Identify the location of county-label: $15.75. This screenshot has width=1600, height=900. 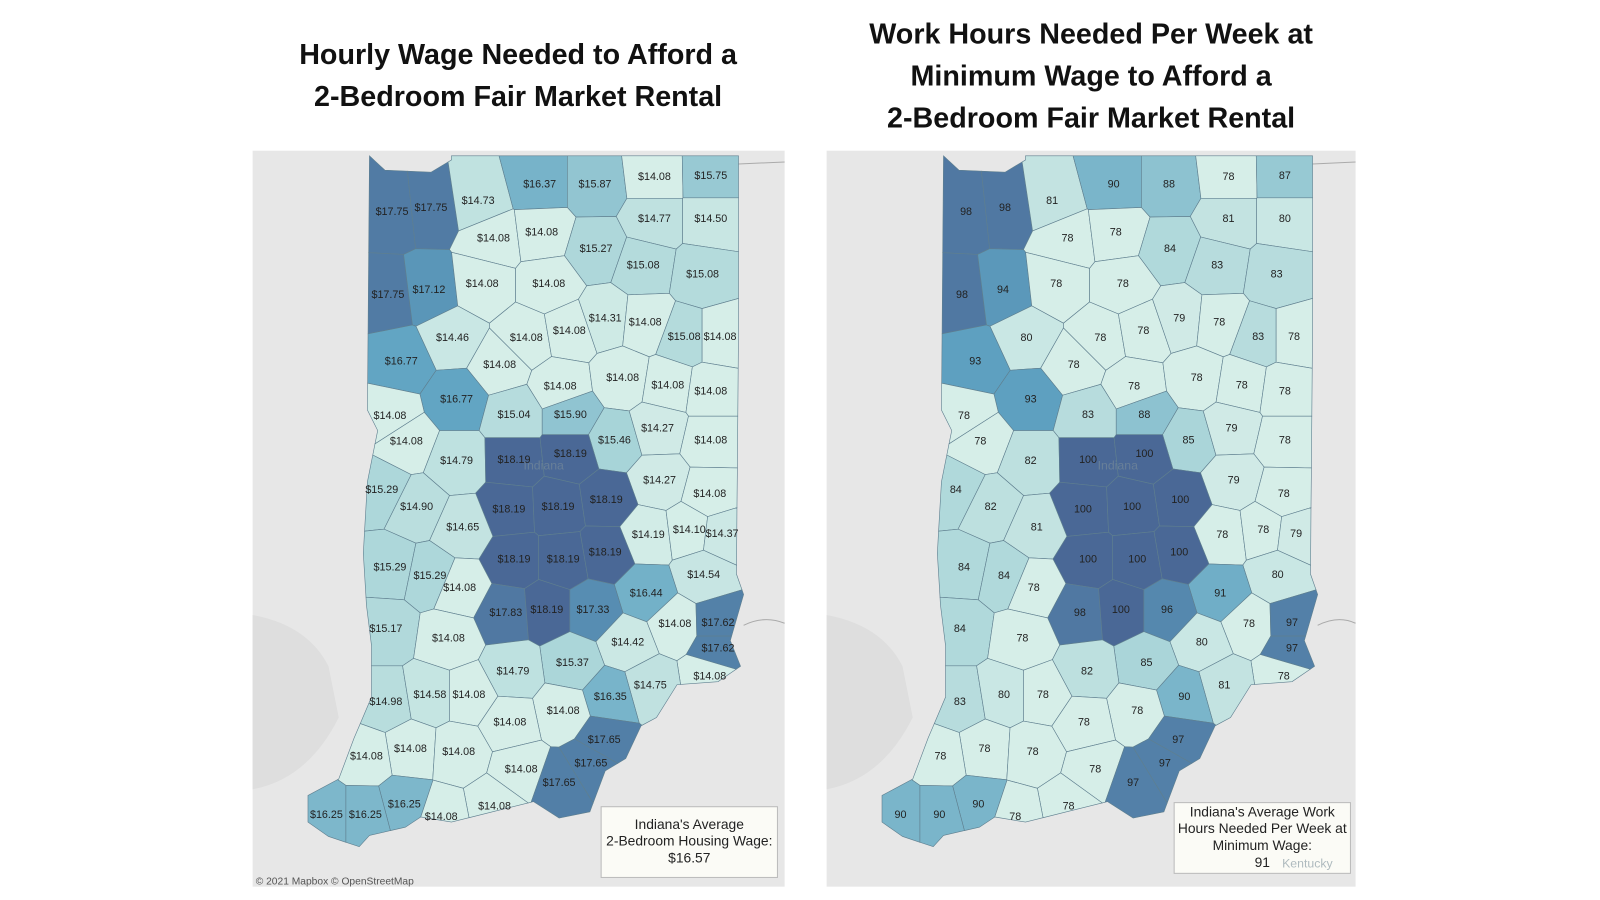
(710, 176).